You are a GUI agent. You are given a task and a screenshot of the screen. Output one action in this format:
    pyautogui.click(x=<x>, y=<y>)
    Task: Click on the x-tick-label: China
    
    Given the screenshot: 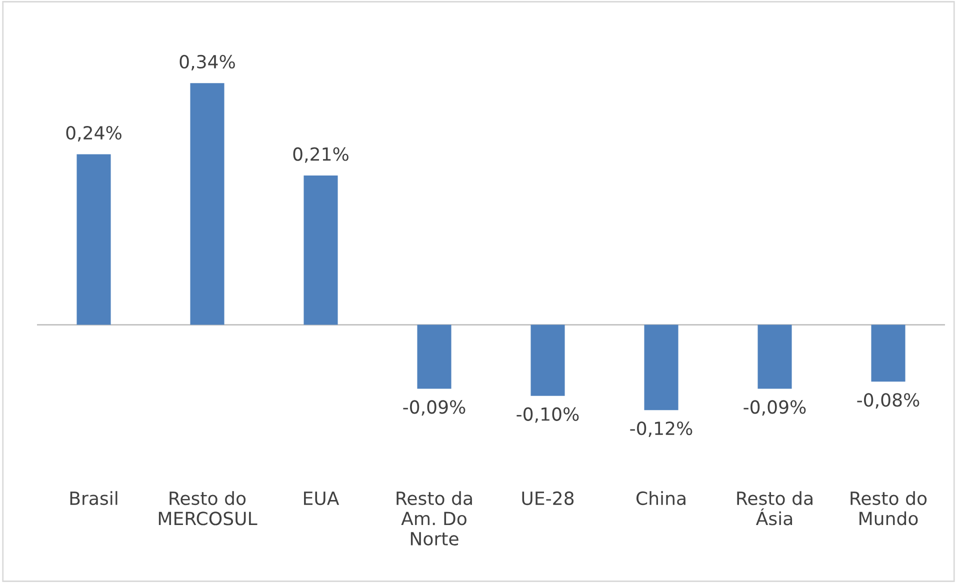 What is the action you would take?
    pyautogui.click(x=661, y=498)
    